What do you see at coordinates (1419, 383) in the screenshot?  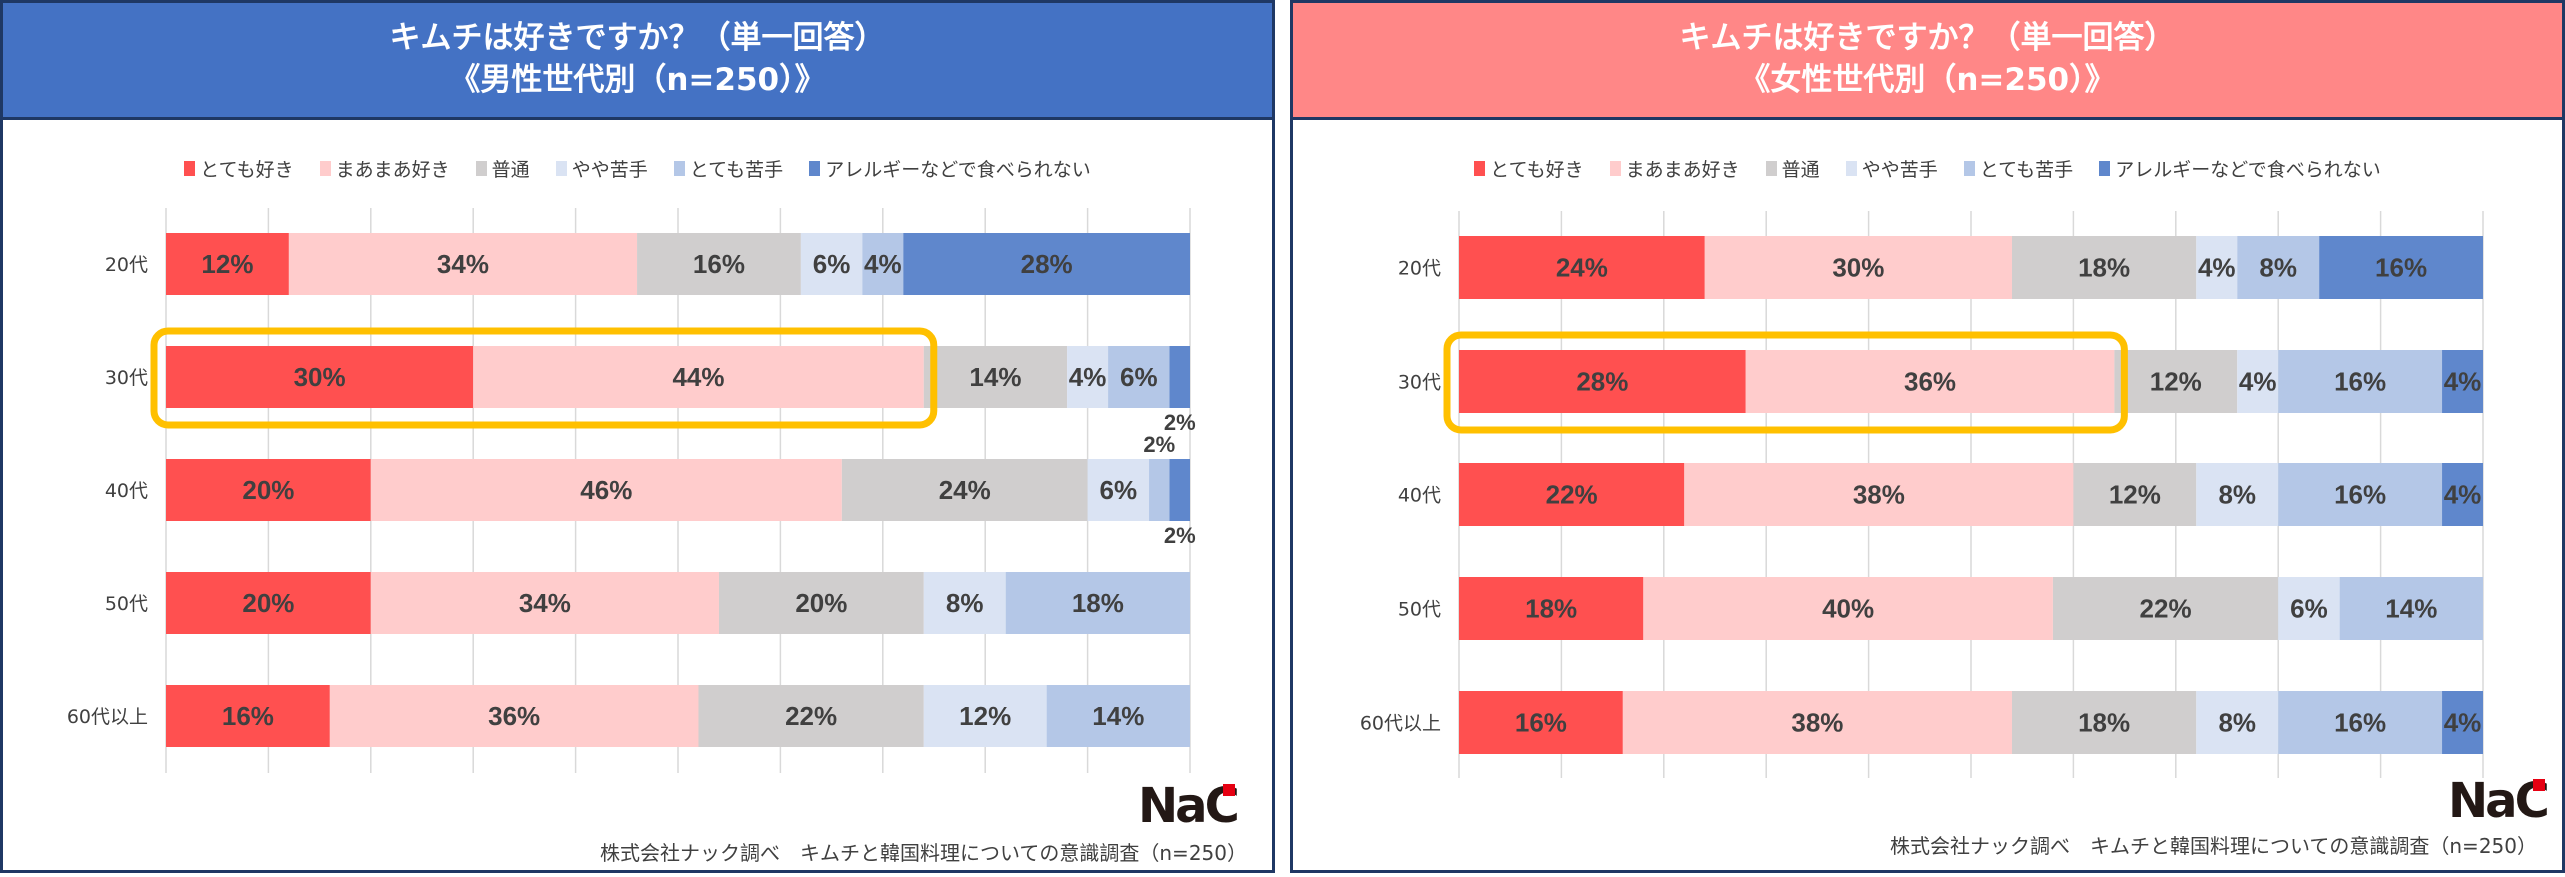 I see `category-label: 30代` at bounding box center [1419, 383].